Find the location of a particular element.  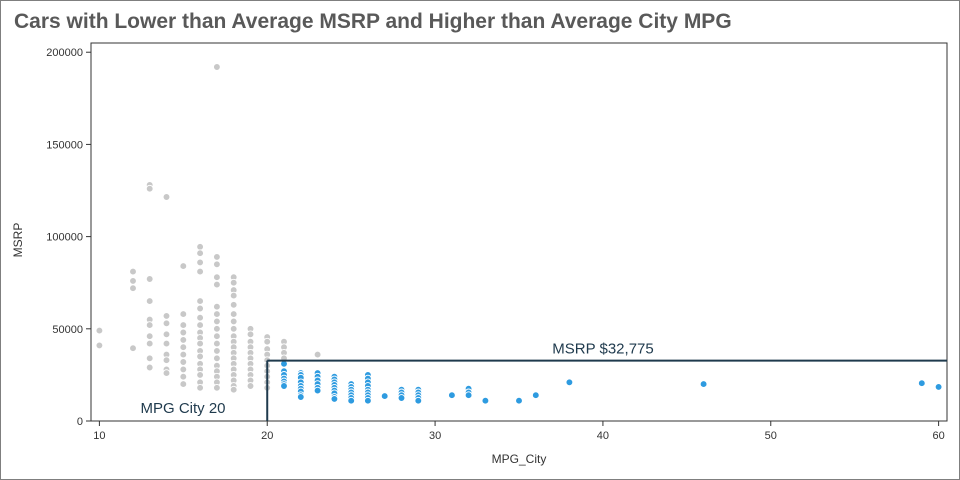

y-tick-label-200000: 200000 is located at coordinates (64, 53).